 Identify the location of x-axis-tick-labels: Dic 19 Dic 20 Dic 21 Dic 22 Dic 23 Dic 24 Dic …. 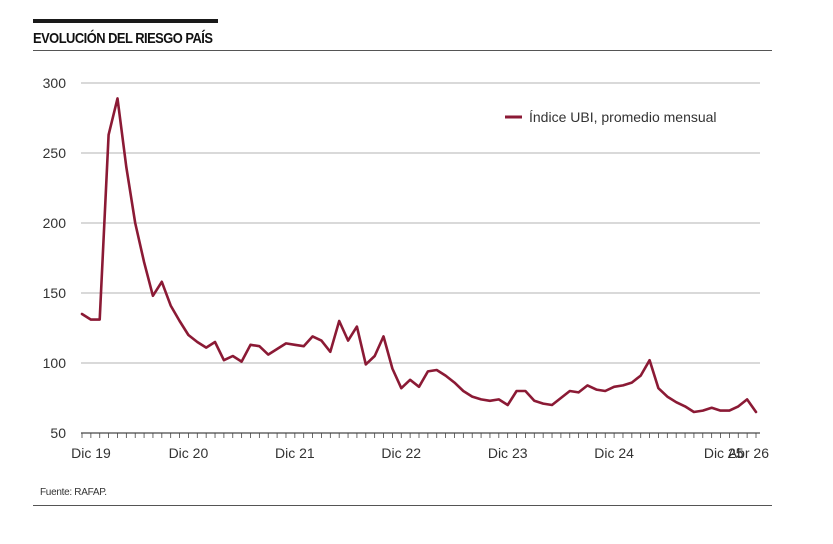
(420, 453).